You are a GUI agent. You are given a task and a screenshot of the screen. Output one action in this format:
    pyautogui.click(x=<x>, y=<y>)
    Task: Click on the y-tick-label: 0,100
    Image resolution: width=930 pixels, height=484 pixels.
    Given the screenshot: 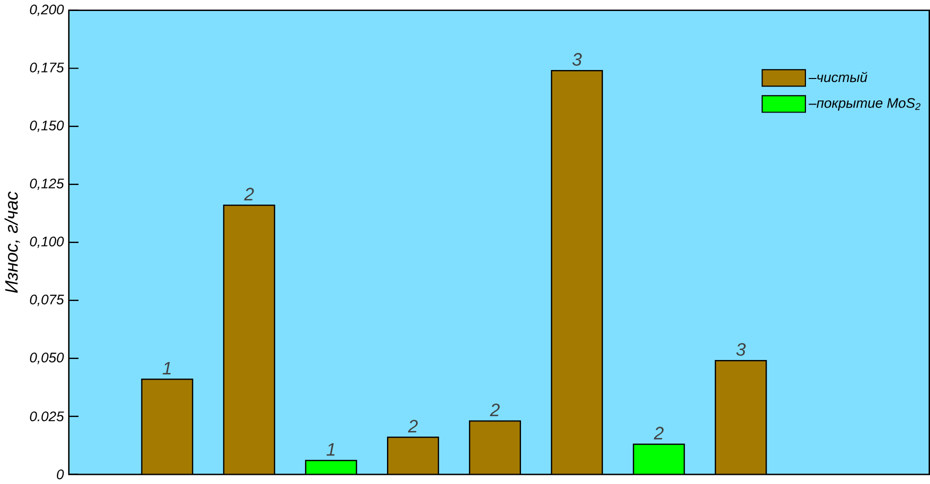 What is the action you would take?
    pyautogui.click(x=47, y=242)
    